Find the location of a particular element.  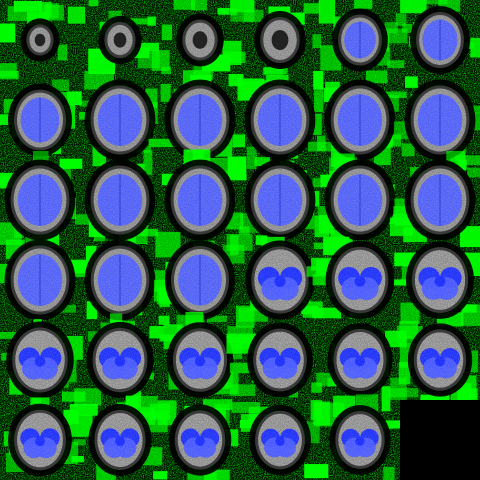

empty-tile is located at coordinates (440, 440).